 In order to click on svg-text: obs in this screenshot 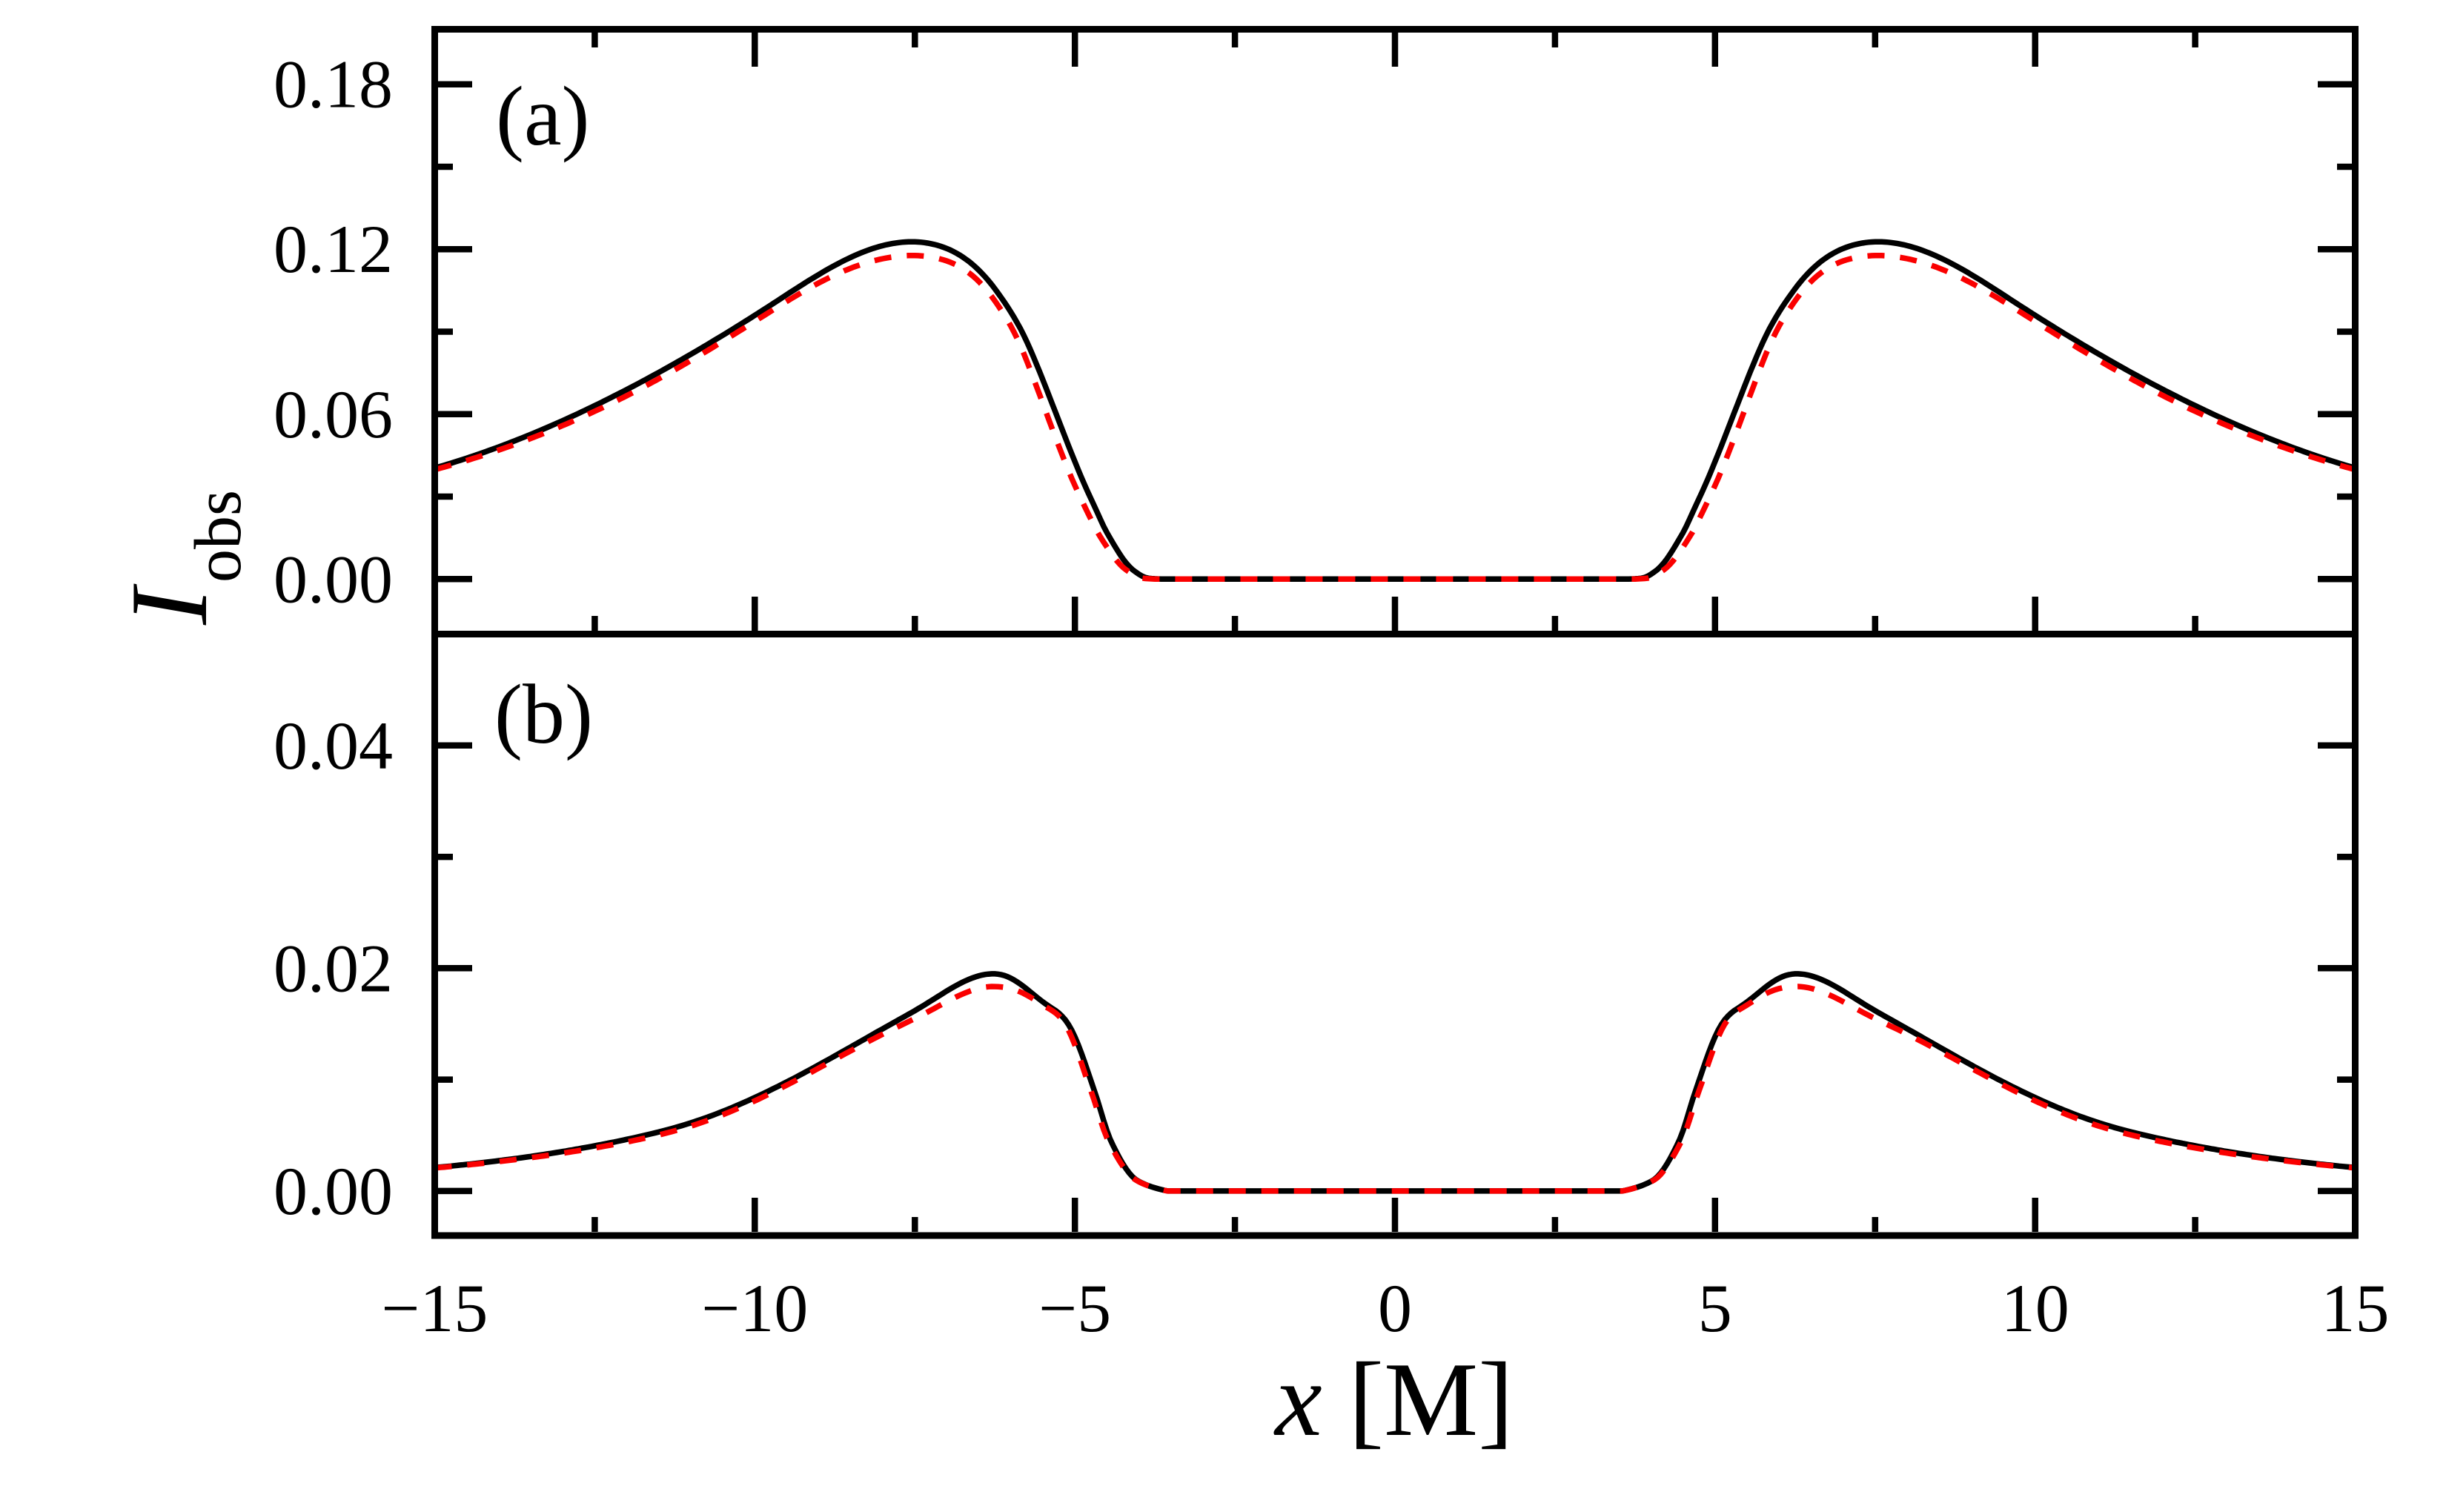, I will do `click(218, 536)`.